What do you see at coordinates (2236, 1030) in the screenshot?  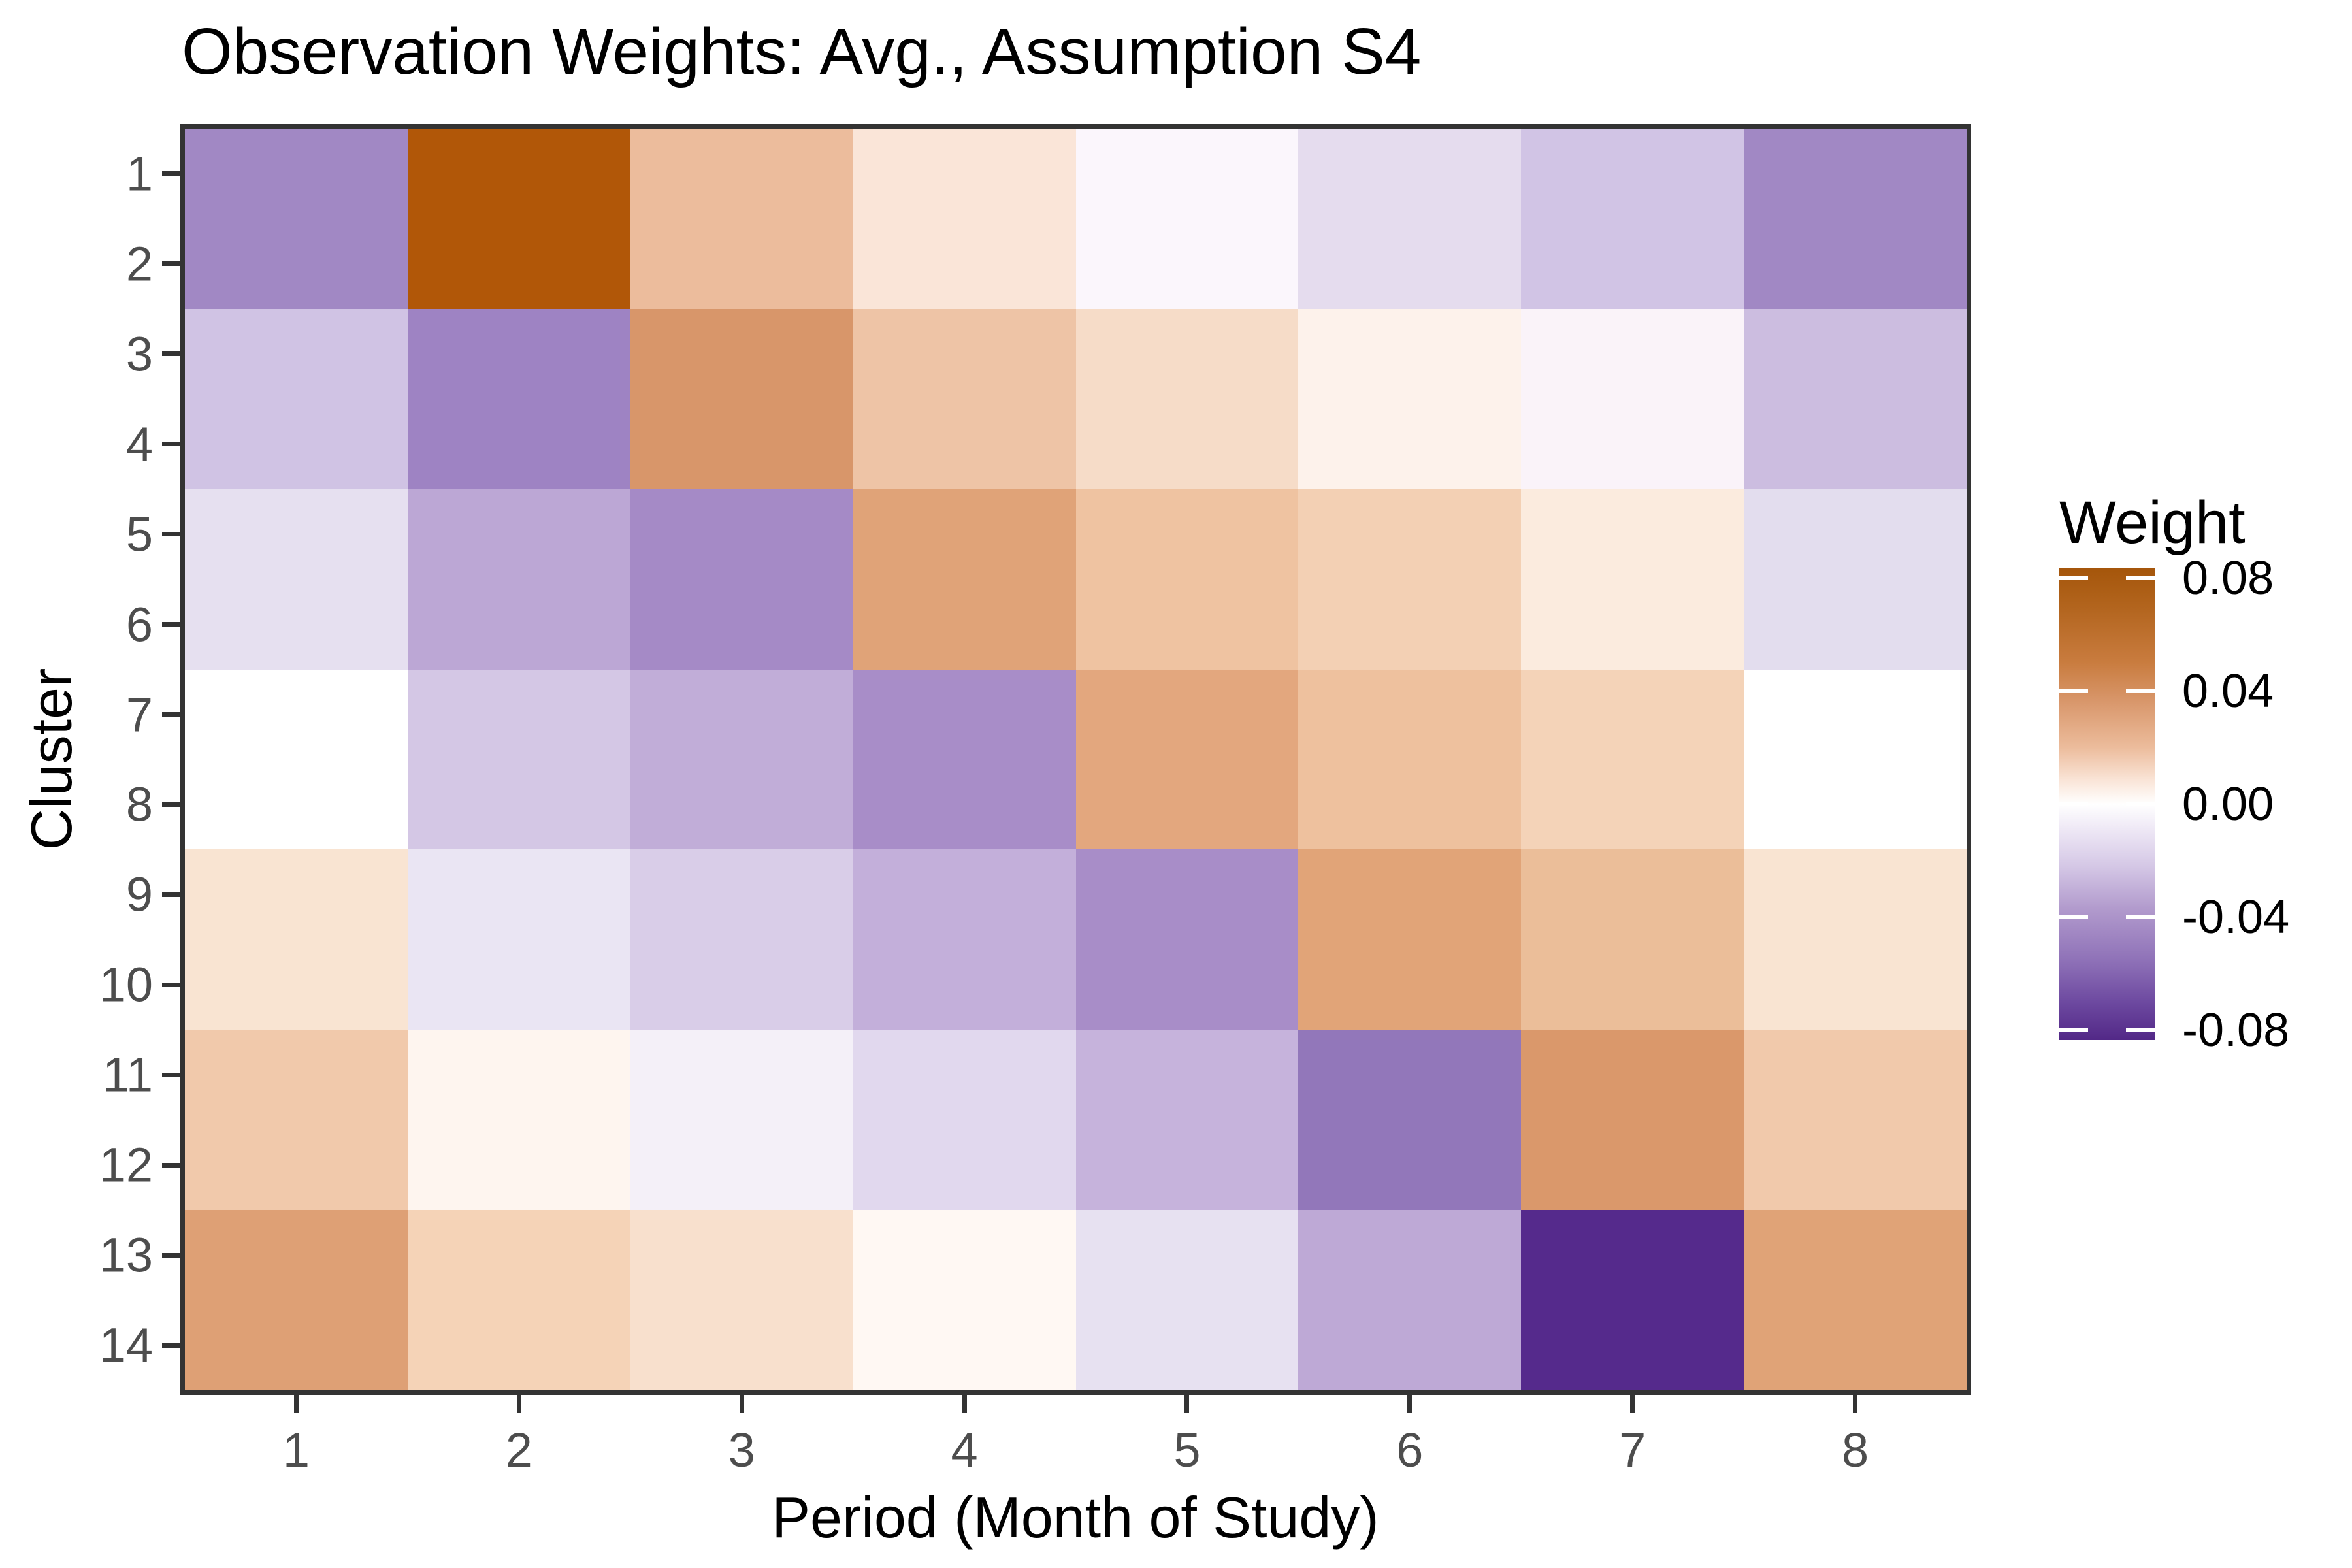 I see `legend-tick-label--0.08: -0.08` at bounding box center [2236, 1030].